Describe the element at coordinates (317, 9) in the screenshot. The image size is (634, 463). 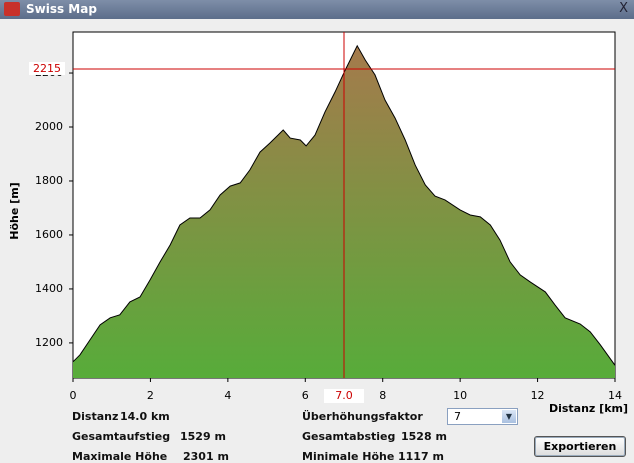
I see `title-bar: Swiss Map X` at that location.